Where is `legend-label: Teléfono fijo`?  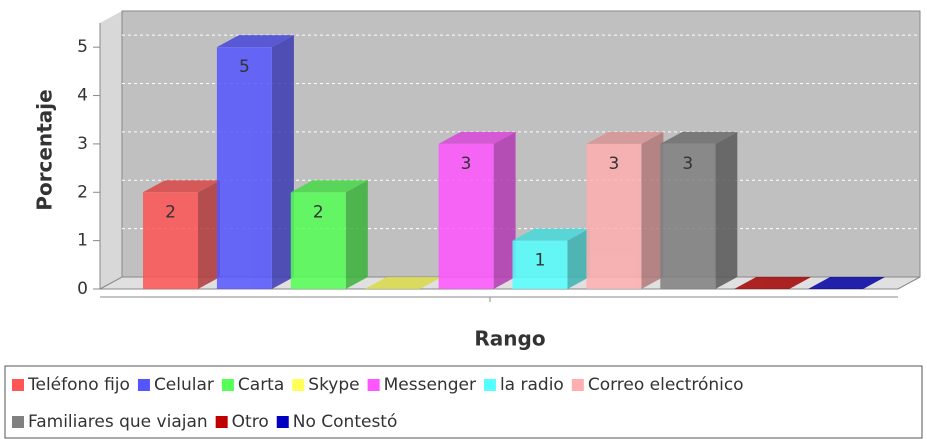 legend-label: Teléfono fijo is located at coordinates (78, 385).